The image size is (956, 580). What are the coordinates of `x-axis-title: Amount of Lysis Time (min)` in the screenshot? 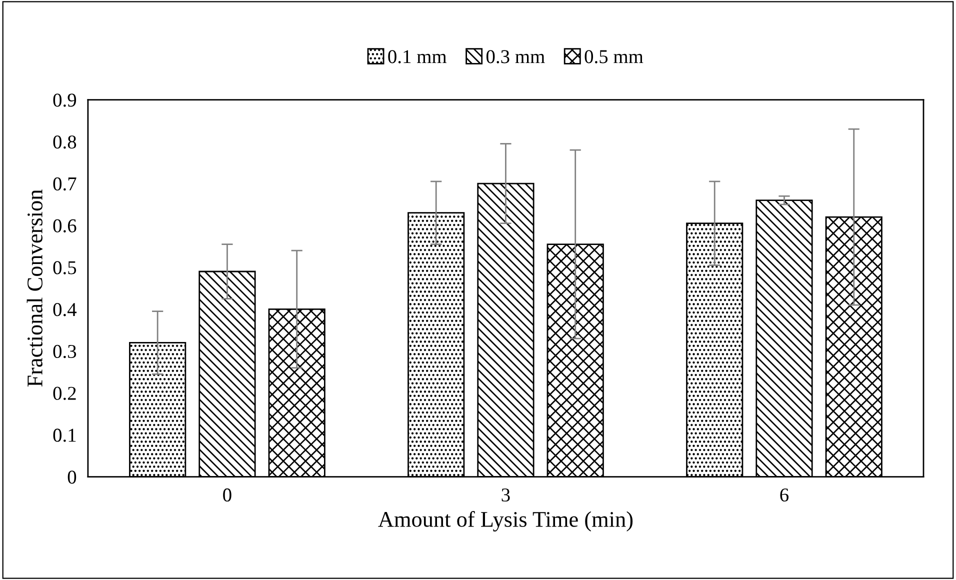 It's located at (505, 521).